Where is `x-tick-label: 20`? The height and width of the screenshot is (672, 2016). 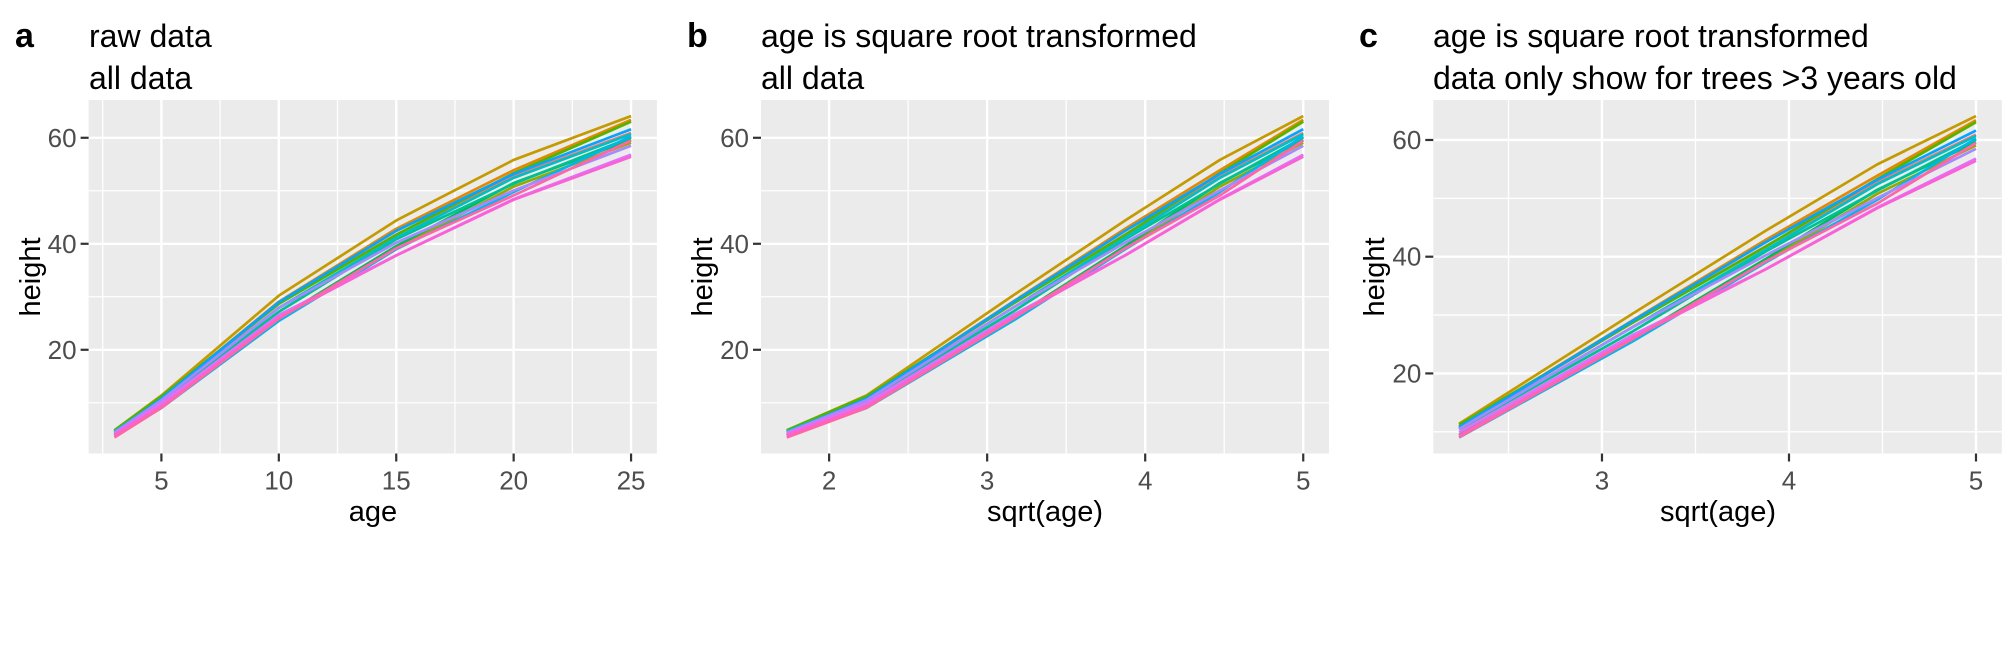
x-tick-label: 20 is located at coordinates (513, 481).